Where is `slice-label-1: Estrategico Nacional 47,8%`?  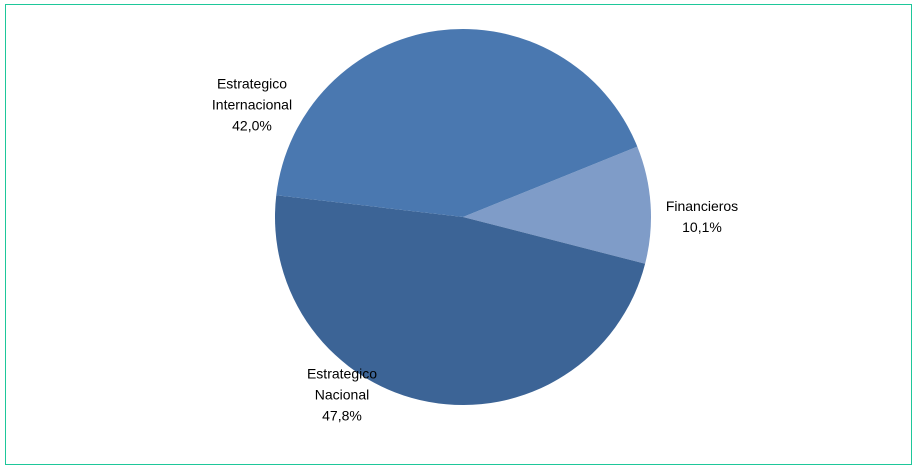 slice-label-1: Estrategico Nacional 47,8% is located at coordinates (342, 395).